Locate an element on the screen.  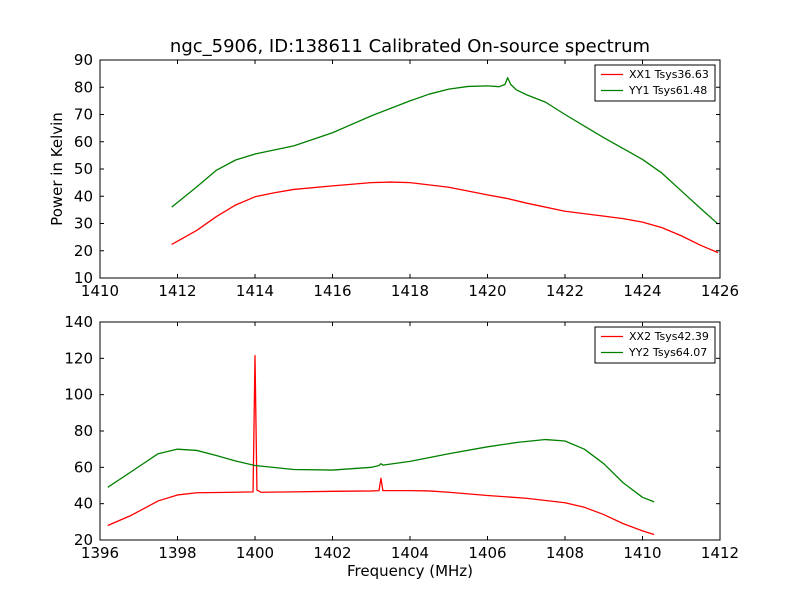
legend-label: XX2 Tsys42.39 is located at coordinates (669, 336).